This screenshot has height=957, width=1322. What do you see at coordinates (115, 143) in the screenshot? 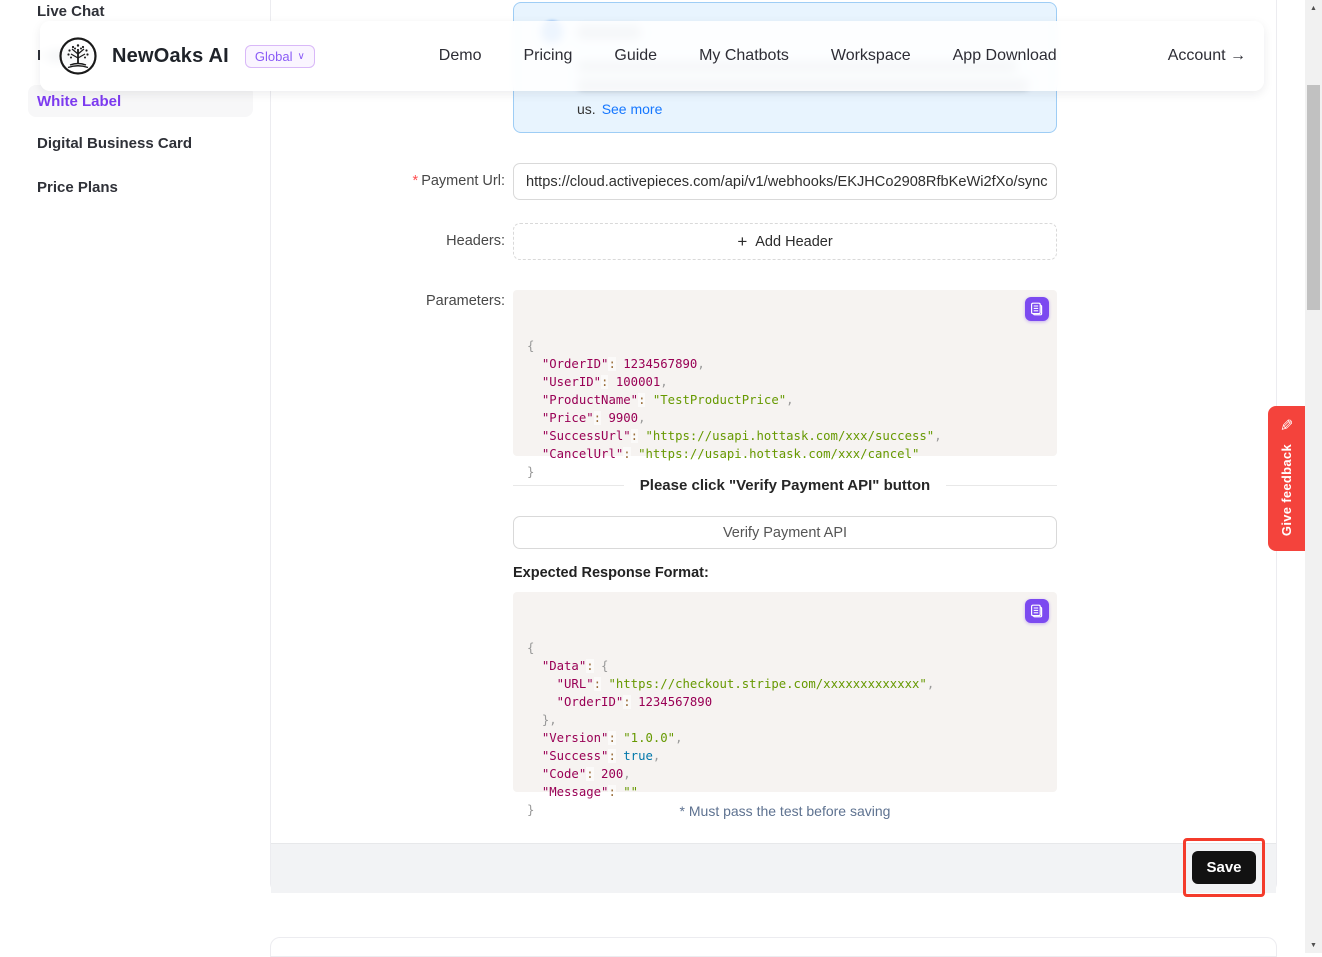
I see `sidebar-item-digital-business-card: Digital Business Card` at bounding box center [115, 143].